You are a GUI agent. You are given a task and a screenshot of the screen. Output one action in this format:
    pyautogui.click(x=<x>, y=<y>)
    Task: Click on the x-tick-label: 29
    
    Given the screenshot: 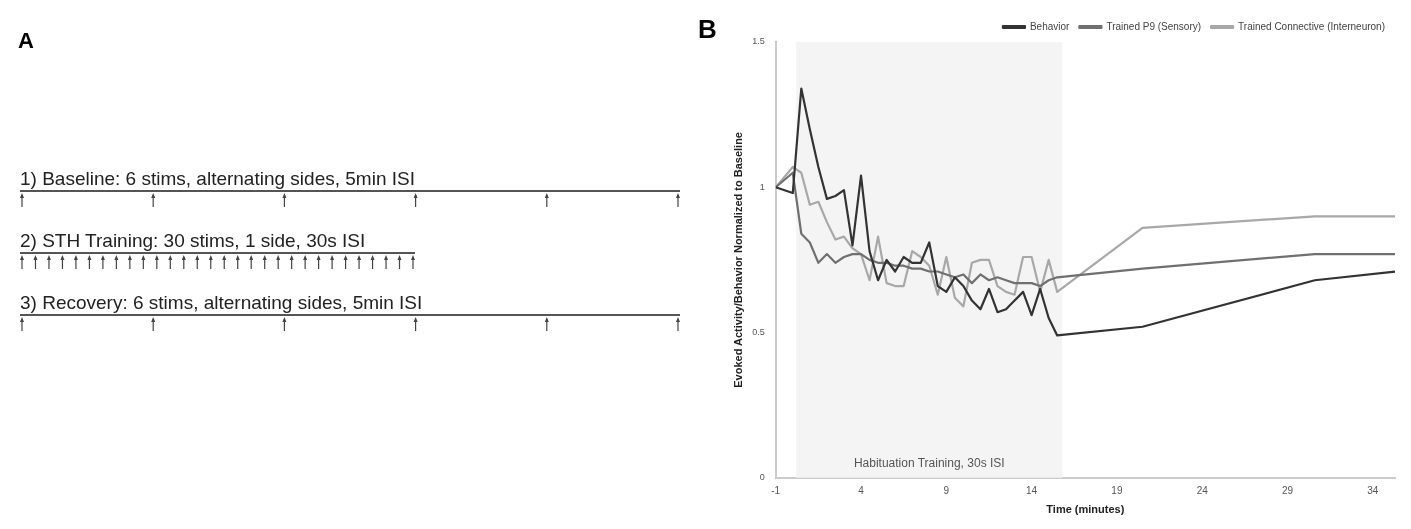 What is the action you would take?
    pyautogui.click(x=1287, y=490)
    